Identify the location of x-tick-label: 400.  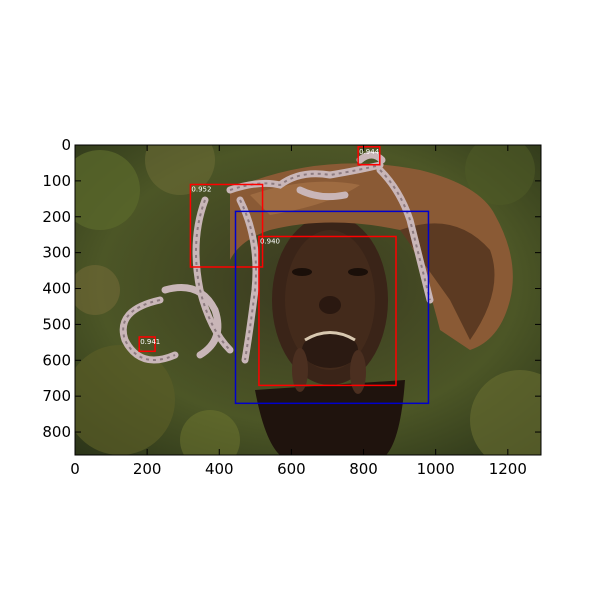
(219, 469).